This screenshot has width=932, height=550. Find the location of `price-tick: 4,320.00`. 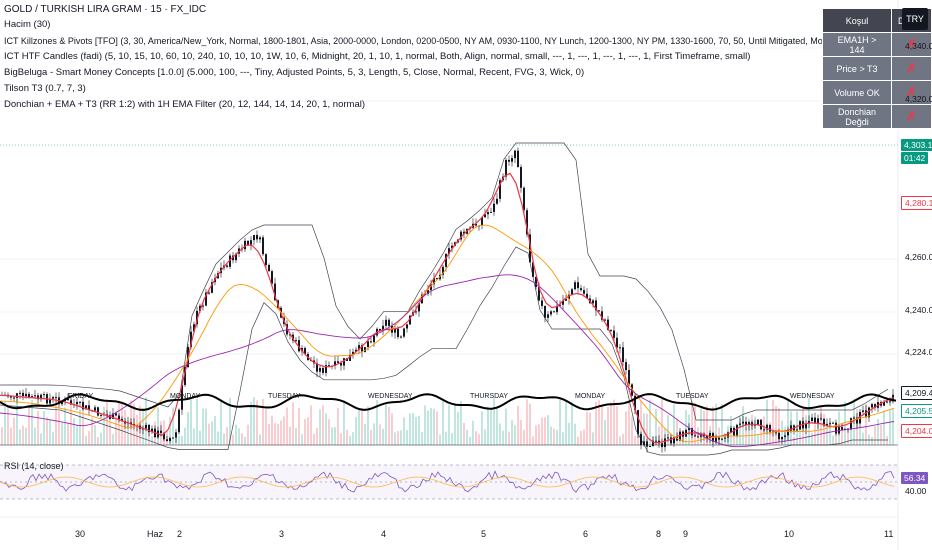

price-tick: 4,320.00 is located at coordinates (918, 99).